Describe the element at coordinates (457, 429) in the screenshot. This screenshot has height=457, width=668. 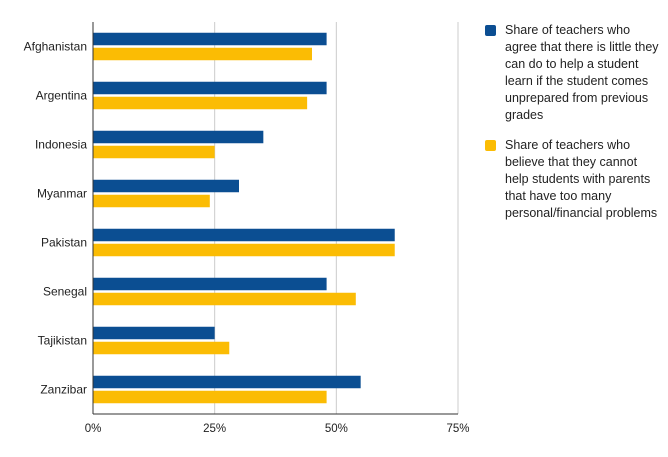
I see `x-tick-label: 75%` at that location.